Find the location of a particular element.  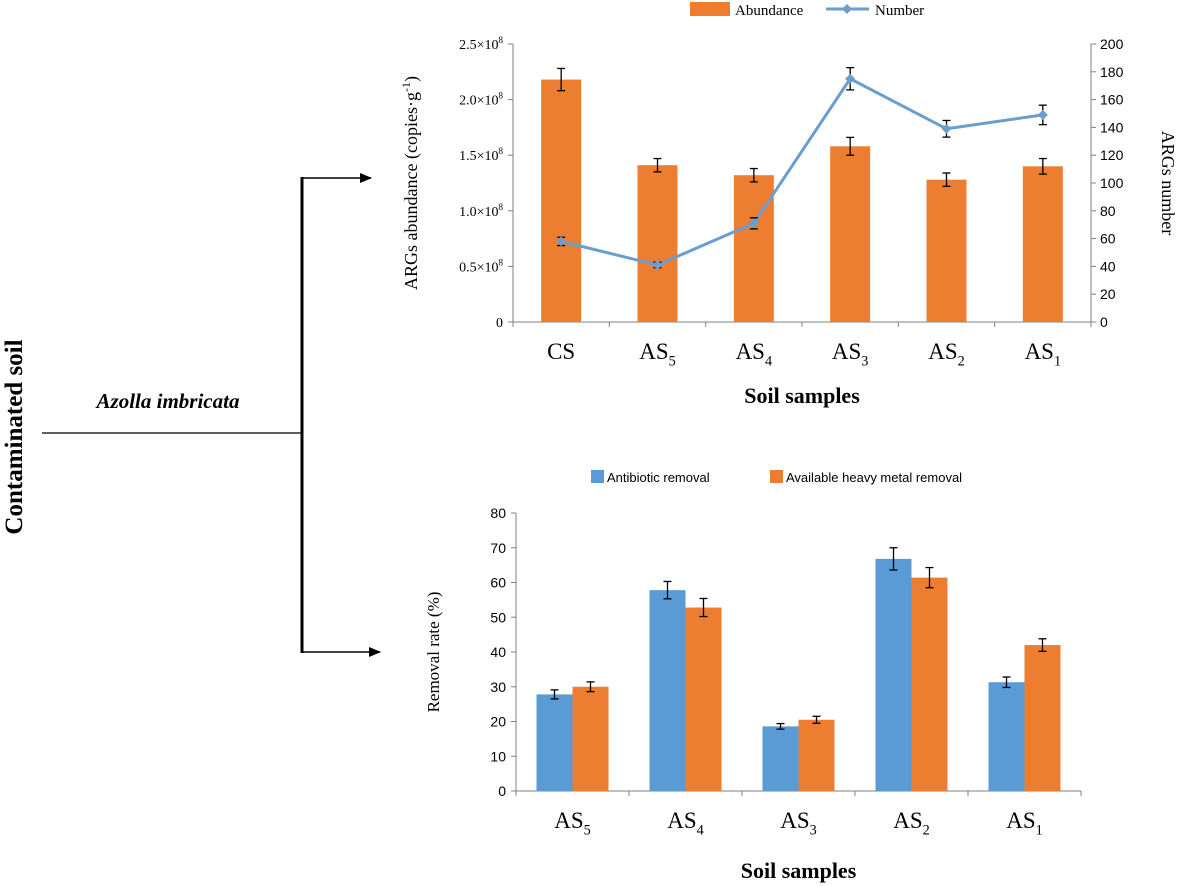

y2-tick-label: 80 is located at coordinates (1108, 211).